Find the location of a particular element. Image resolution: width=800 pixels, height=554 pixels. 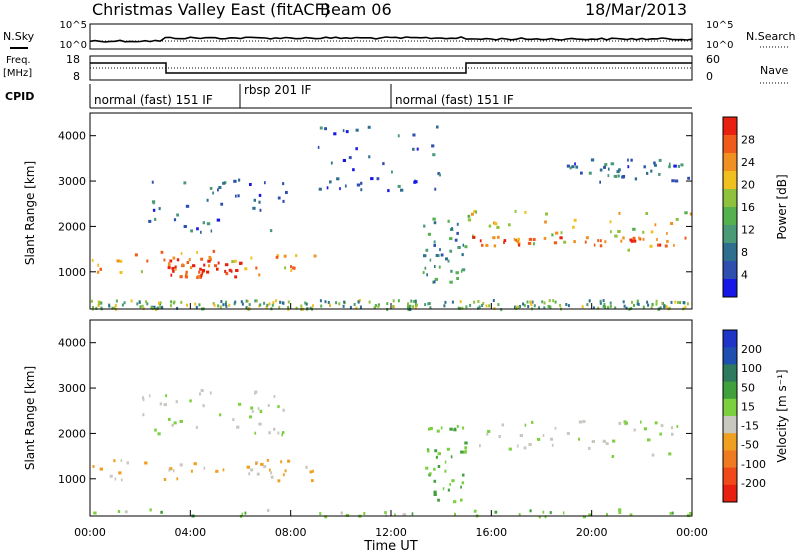

power-colorbar-label: Power [dB] is located at coordinates (782, 206).